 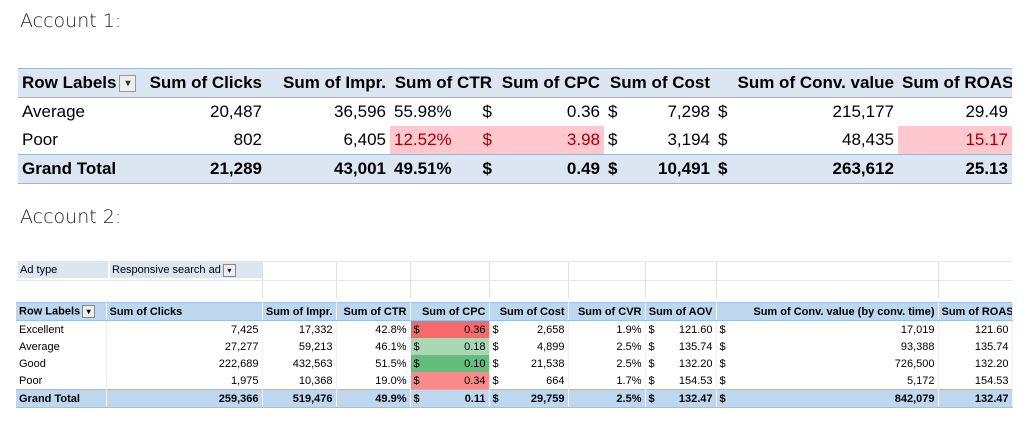 I want to click on cell-cpc: 3.98, so click(x=550, y=140).